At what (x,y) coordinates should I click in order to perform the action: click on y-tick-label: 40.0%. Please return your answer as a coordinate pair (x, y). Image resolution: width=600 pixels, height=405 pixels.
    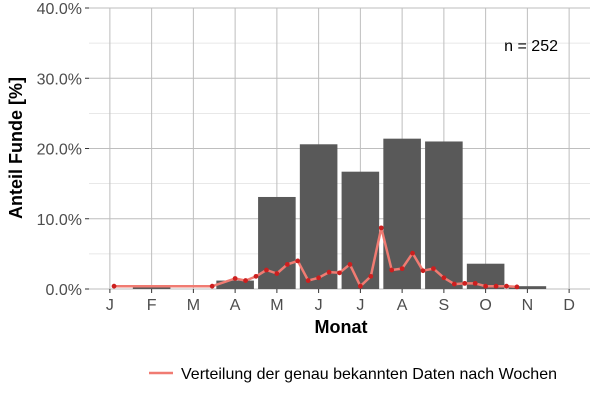
    Looking at the image, I should click on (59, 9).